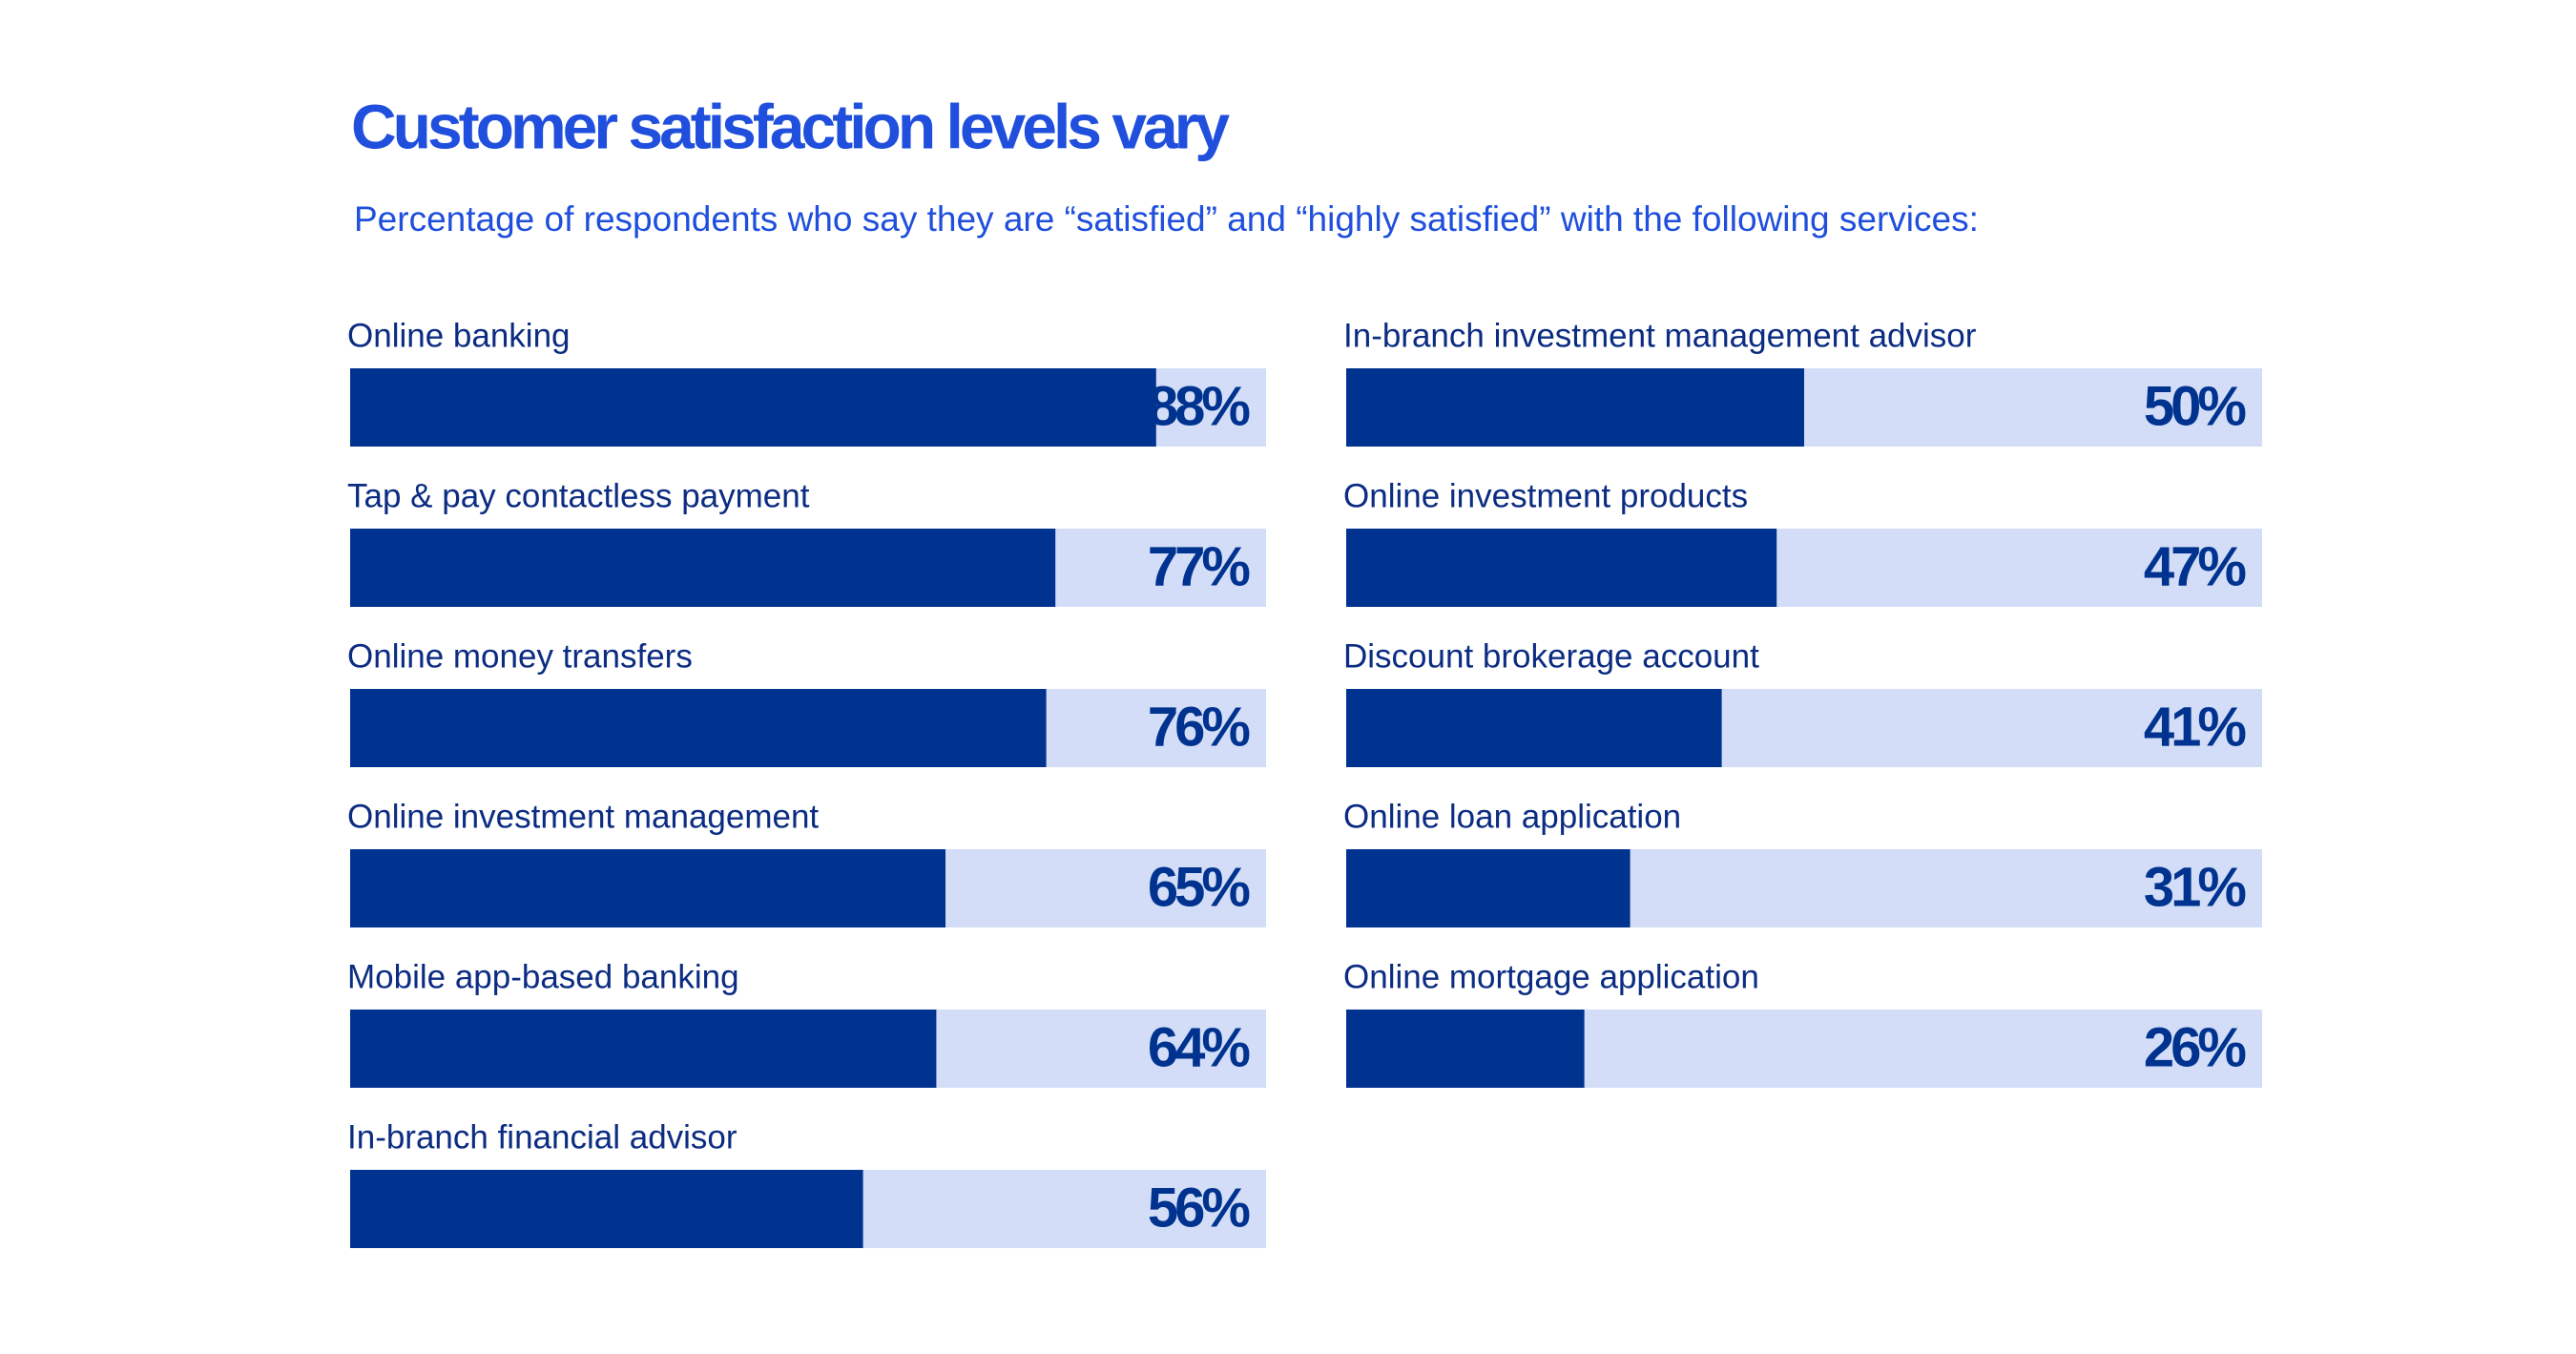  I want to click on category-label: Online investment products, so click(1545, 495).